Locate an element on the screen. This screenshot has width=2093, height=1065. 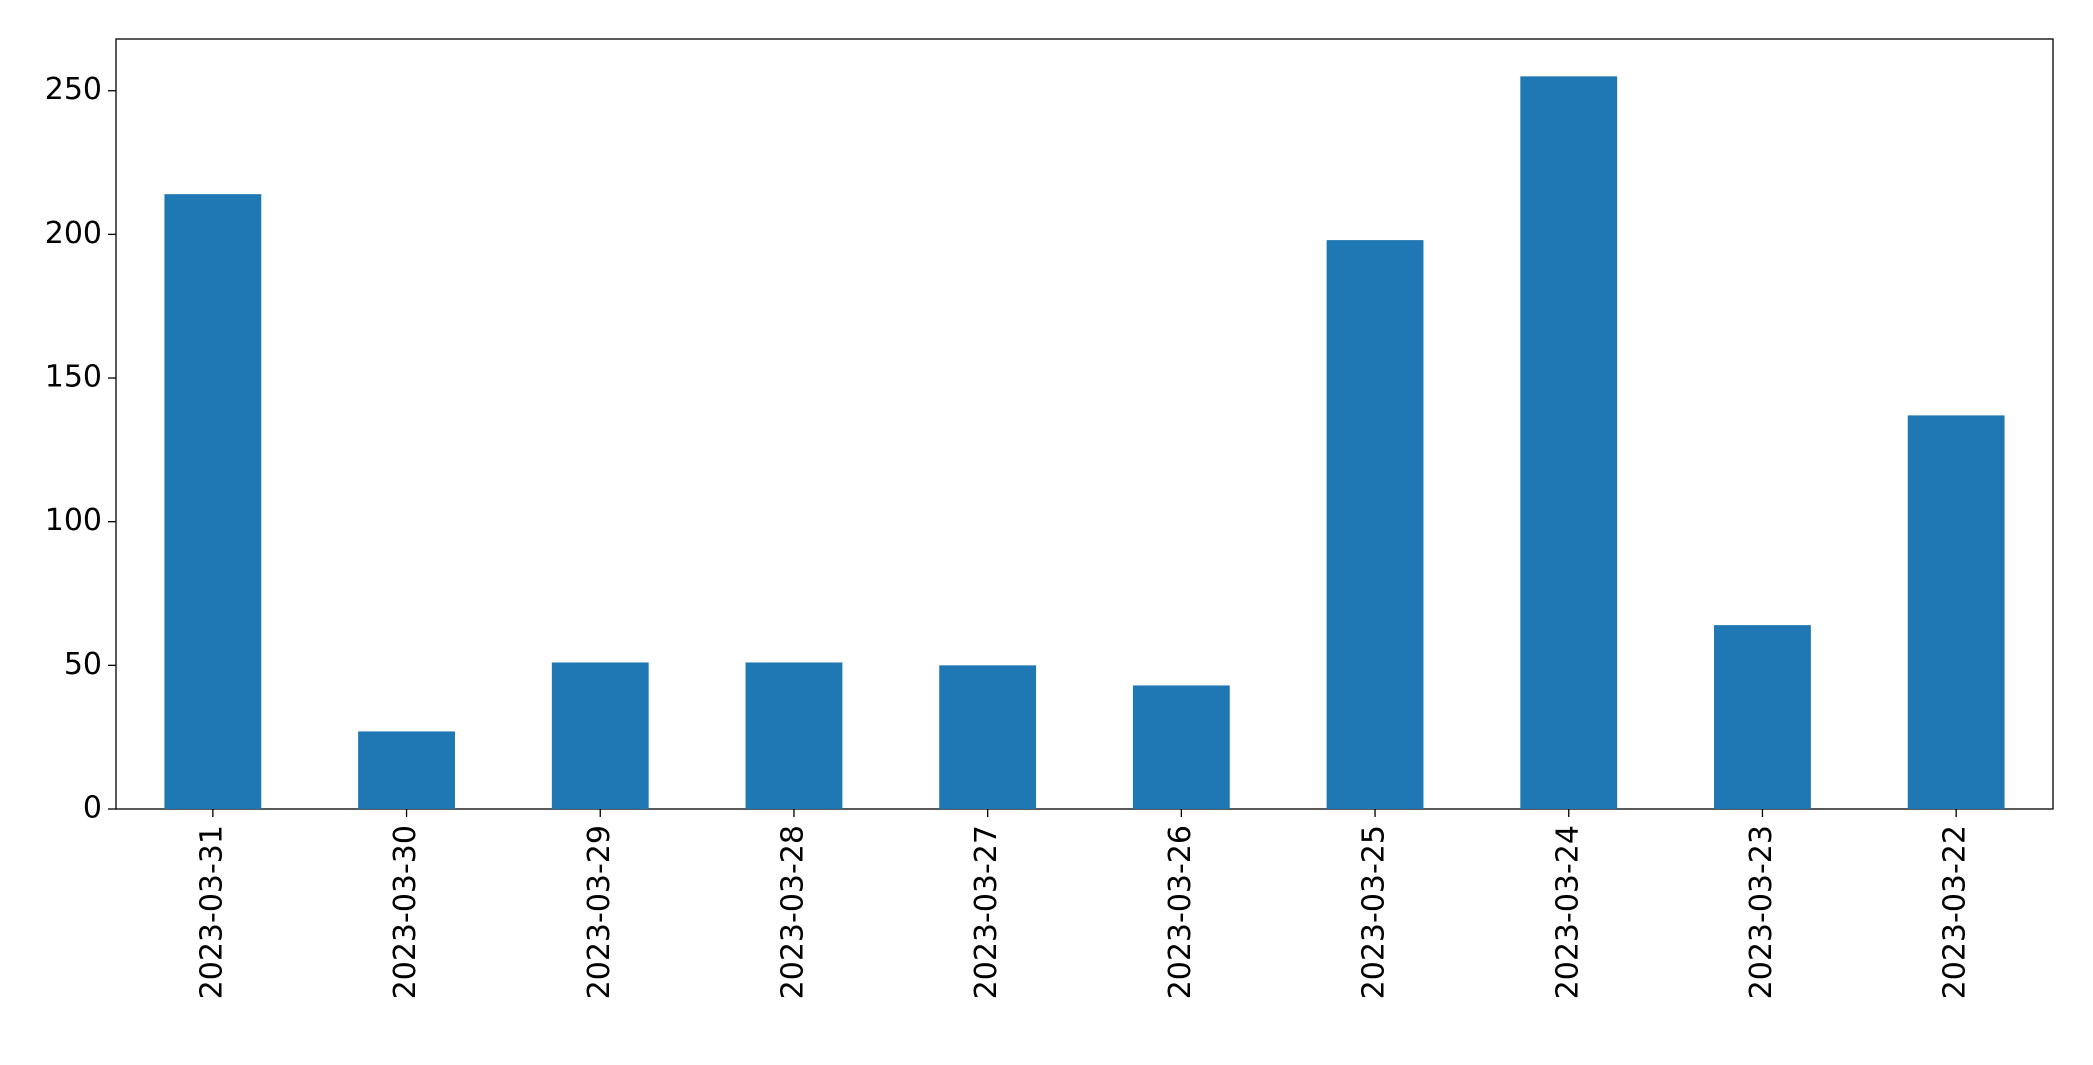
x-tick-label: 2023-03-28 is located at coordinates (792, 912).